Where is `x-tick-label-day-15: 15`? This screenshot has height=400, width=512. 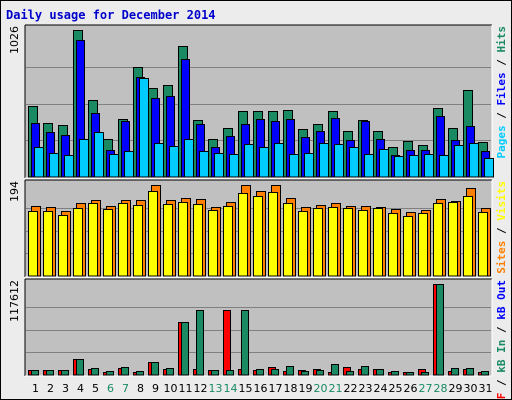
x-tick-label-day-15: 15 is located at coordinates (246, 388).